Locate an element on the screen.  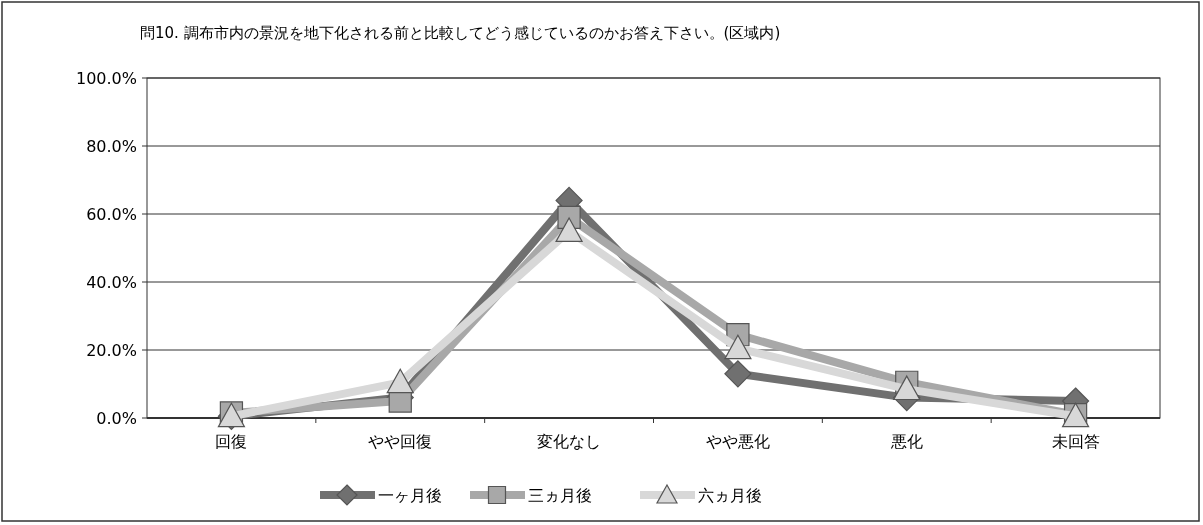
x-tick-label: 変化なし is located at coordinates (569, 441).